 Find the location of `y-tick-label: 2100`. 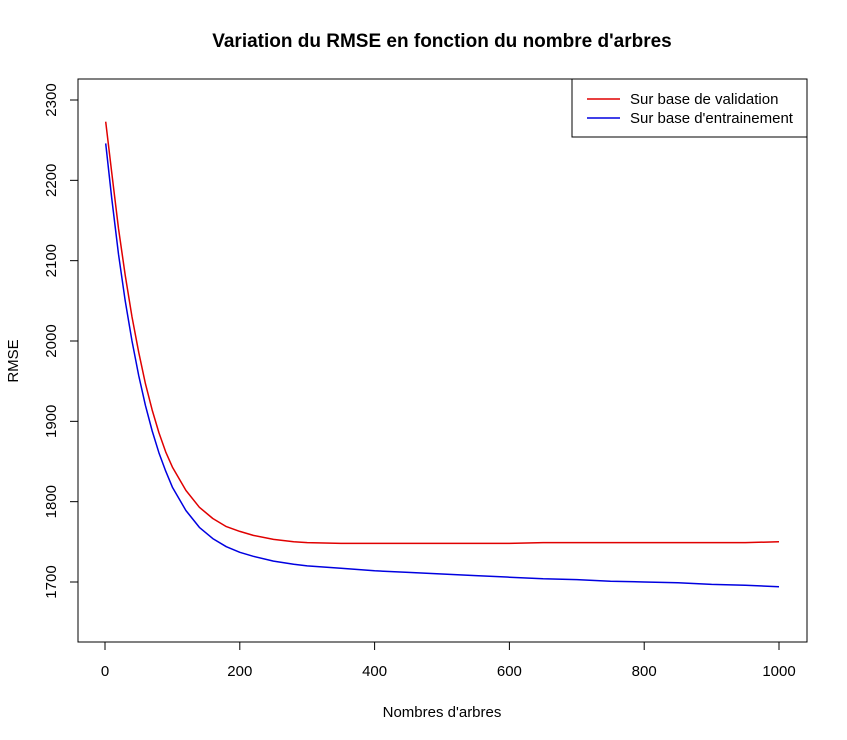

y-tick-label: 2100 is located at coordinates (51, 260).